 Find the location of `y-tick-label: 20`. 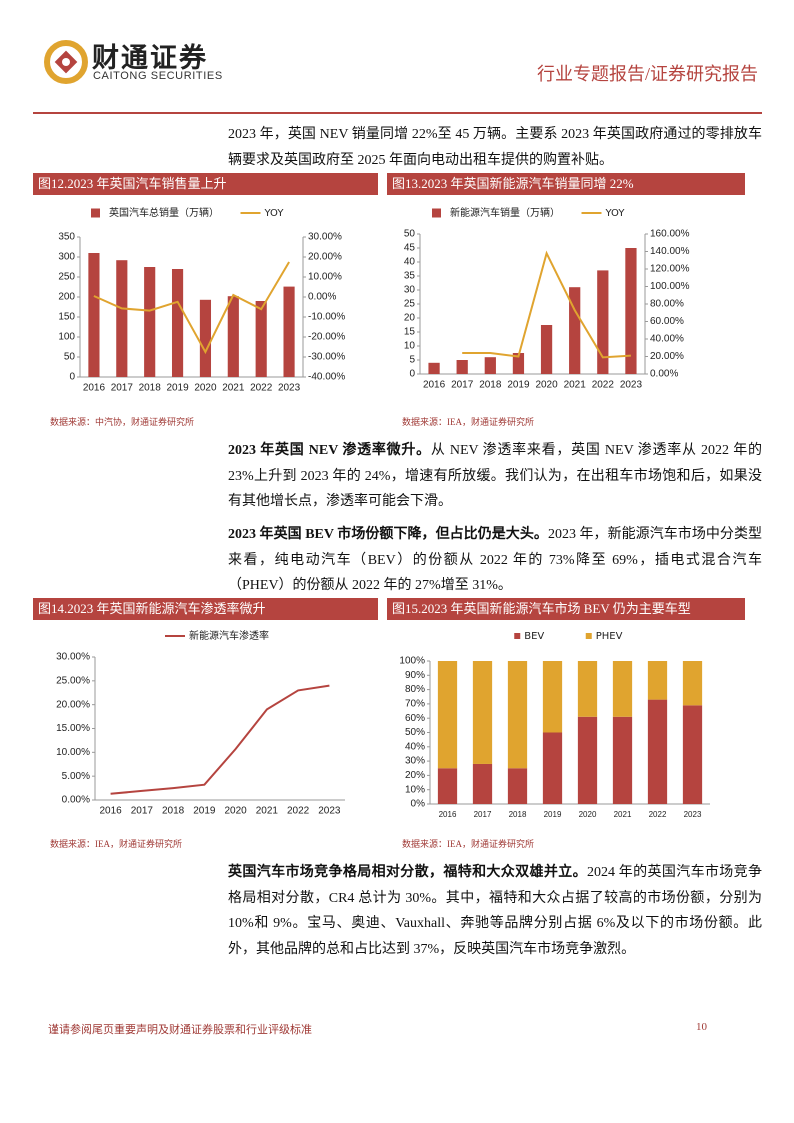

y-tick-label: 20 is located at coordinates (410, 318).